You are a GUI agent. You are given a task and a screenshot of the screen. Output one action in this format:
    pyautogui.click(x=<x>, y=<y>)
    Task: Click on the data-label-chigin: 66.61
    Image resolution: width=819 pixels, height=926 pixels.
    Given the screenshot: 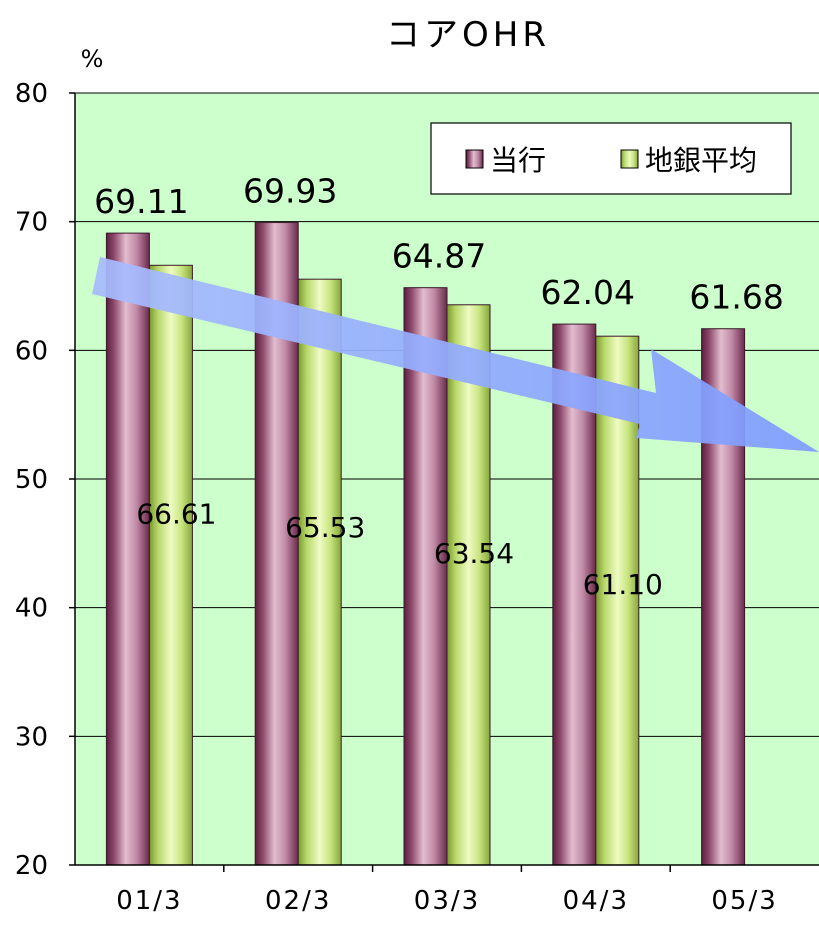 What is the action you would take?
    pyautogui.click(x=176, y=513)
    